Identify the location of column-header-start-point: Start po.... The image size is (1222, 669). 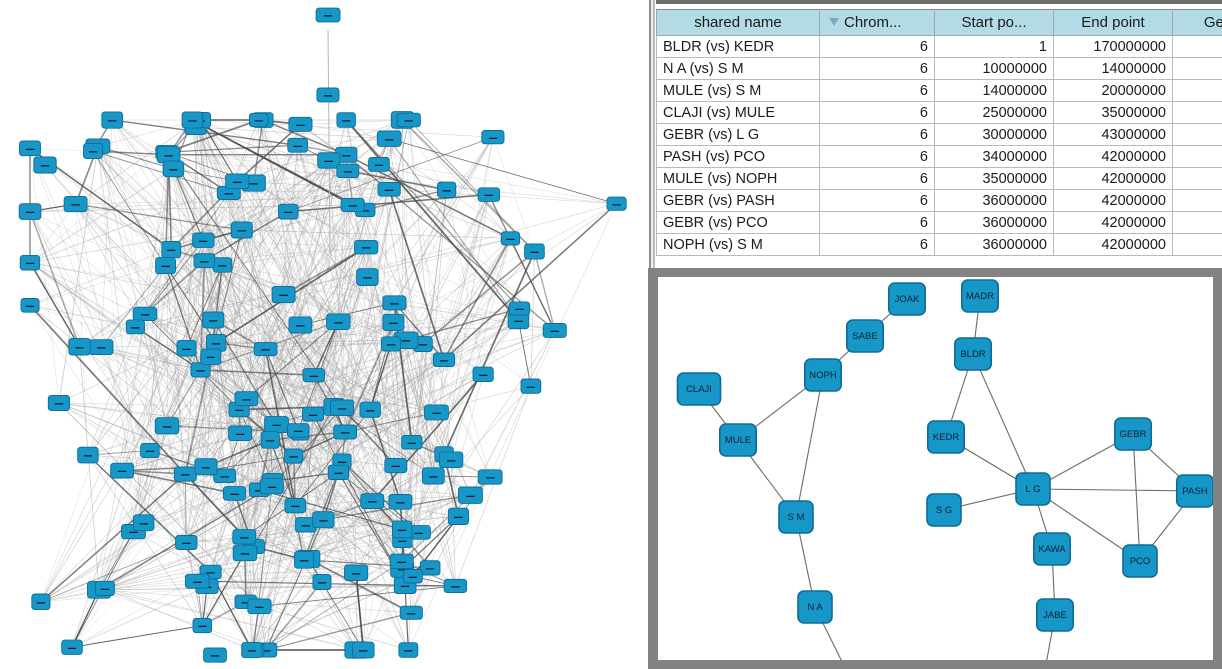
(994, 22).